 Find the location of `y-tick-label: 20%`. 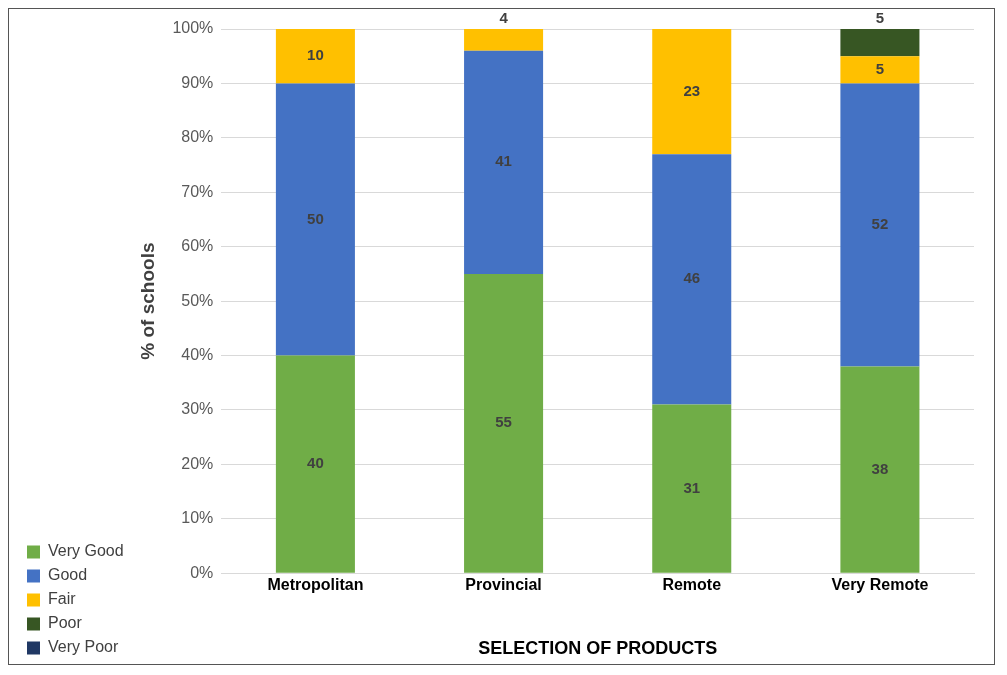

y-tick-label: 20% is located at coordinates (197, 463).